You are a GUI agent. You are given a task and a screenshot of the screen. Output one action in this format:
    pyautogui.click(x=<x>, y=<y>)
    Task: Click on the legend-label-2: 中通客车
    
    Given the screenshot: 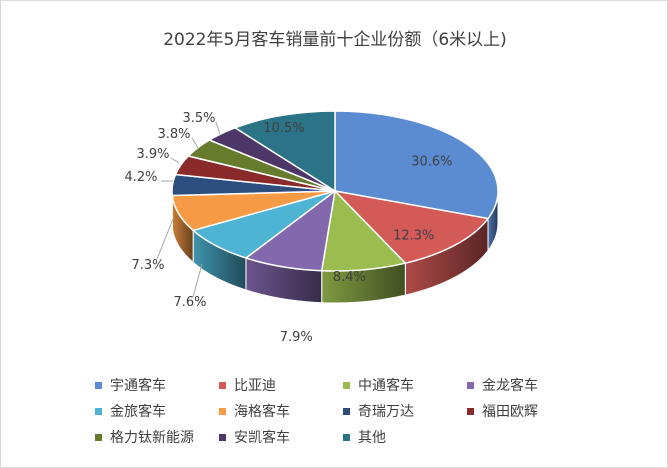 What is the action you would take?
    pyautogui.click(x=386, y=386)
    